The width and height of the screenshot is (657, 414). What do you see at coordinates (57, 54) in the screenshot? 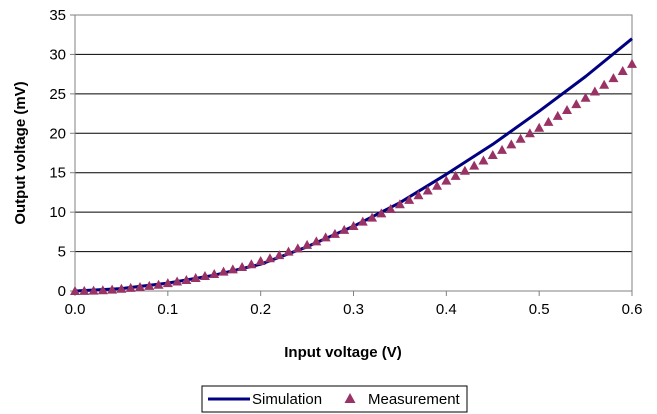
I see `y-tick-label-6: 30` at bounding box center [57, 54].